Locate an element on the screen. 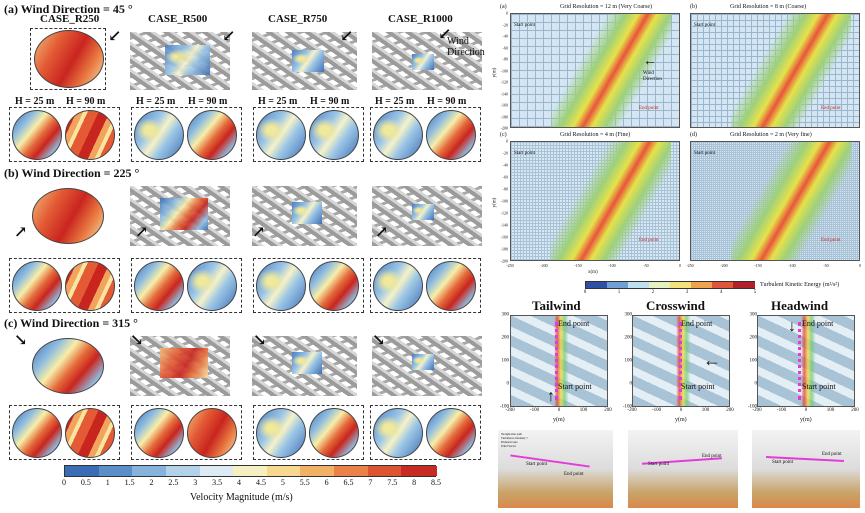  panel-title-a: Grid Resolution = 12 m (Very Coarse) is located at coordinates (606, 7).